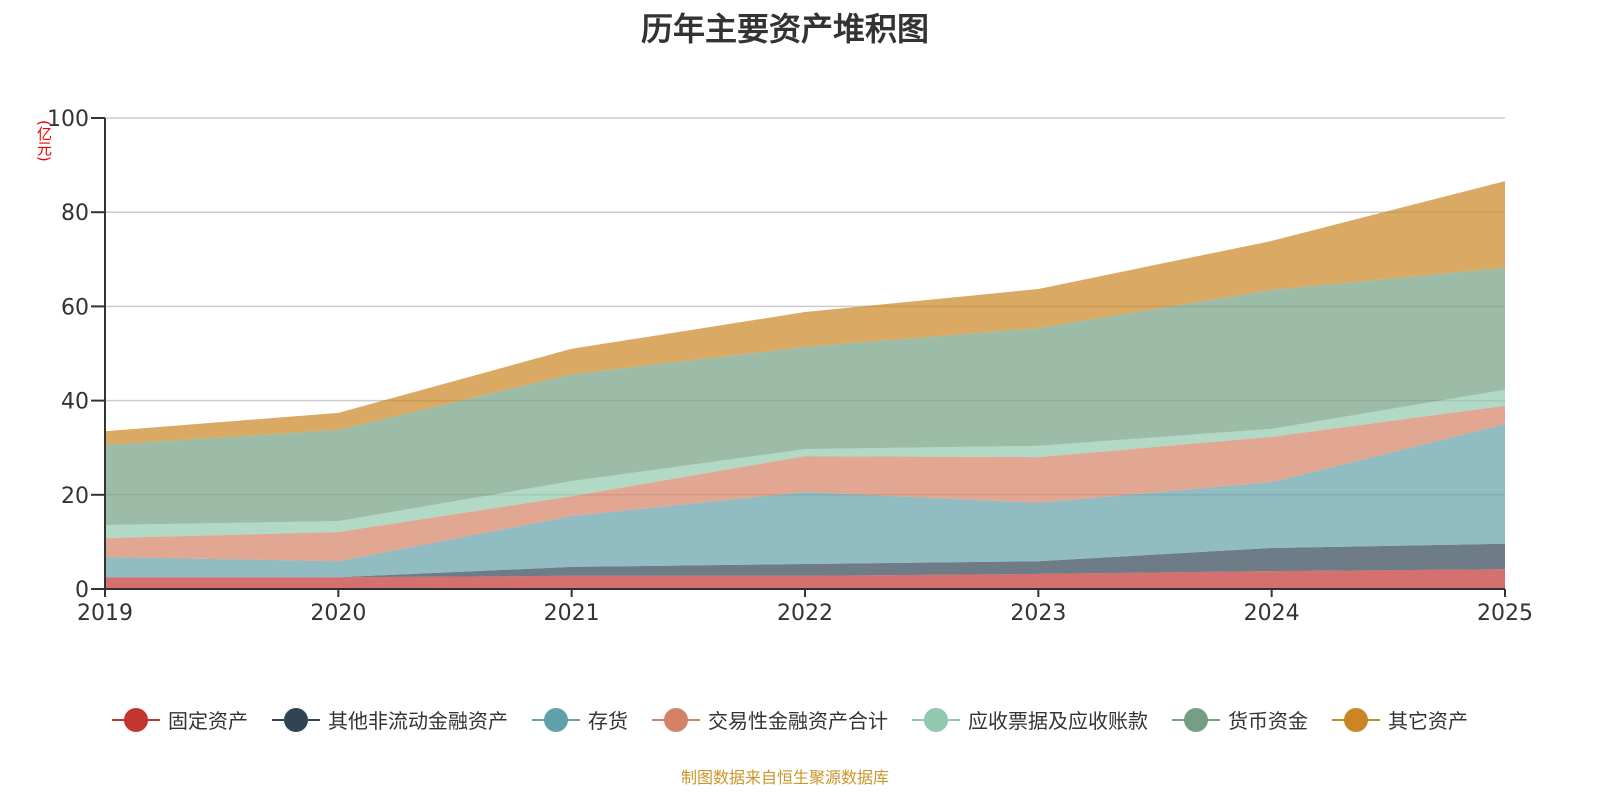 The image size is (1600, 800). What do you see at coordinates (75, 496) in the screenshot?
I see `y-tick-label: 20` at bounding box center [75, 496].